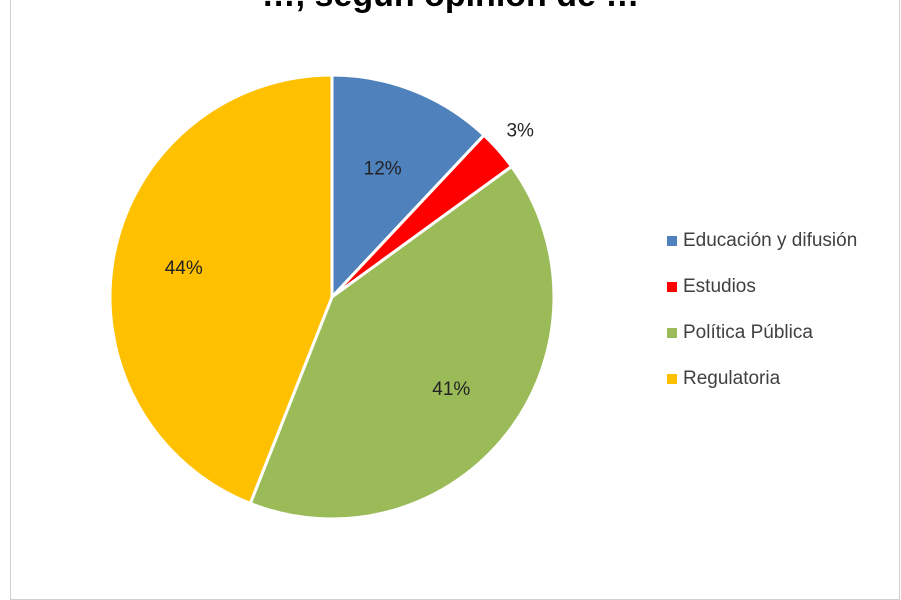  Describe the element at coordinates (383, 169) in the screenshot. I see `data-label-educacion: 12%` at that location.